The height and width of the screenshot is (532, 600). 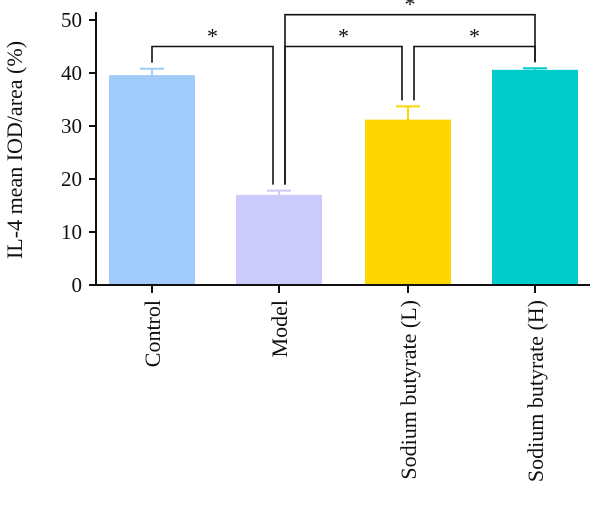 What do you see at coordinates (535, 391) in the screenshot?
I see `x-tick-label-3: Sodium butyrate (H)` at bounding box center [535, 391].